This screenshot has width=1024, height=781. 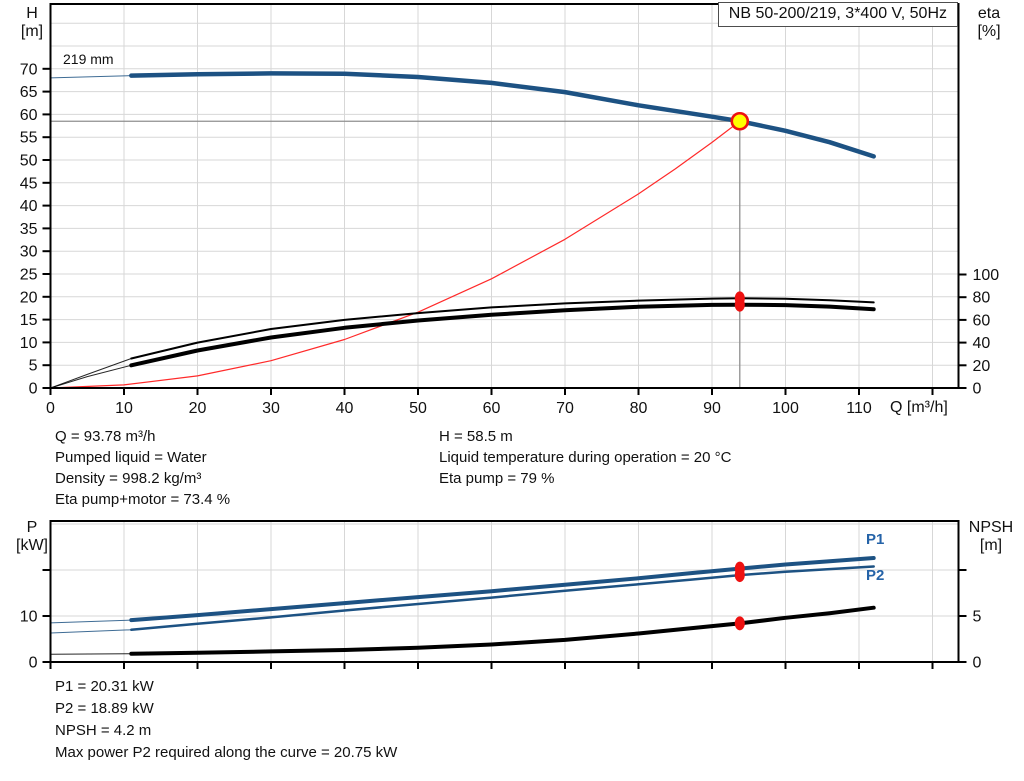 What do you see at coordinates (105, 436) in the screenshot?
I see `info-q: Q = 93.78 m³/h` at bounding box center [105, 436].